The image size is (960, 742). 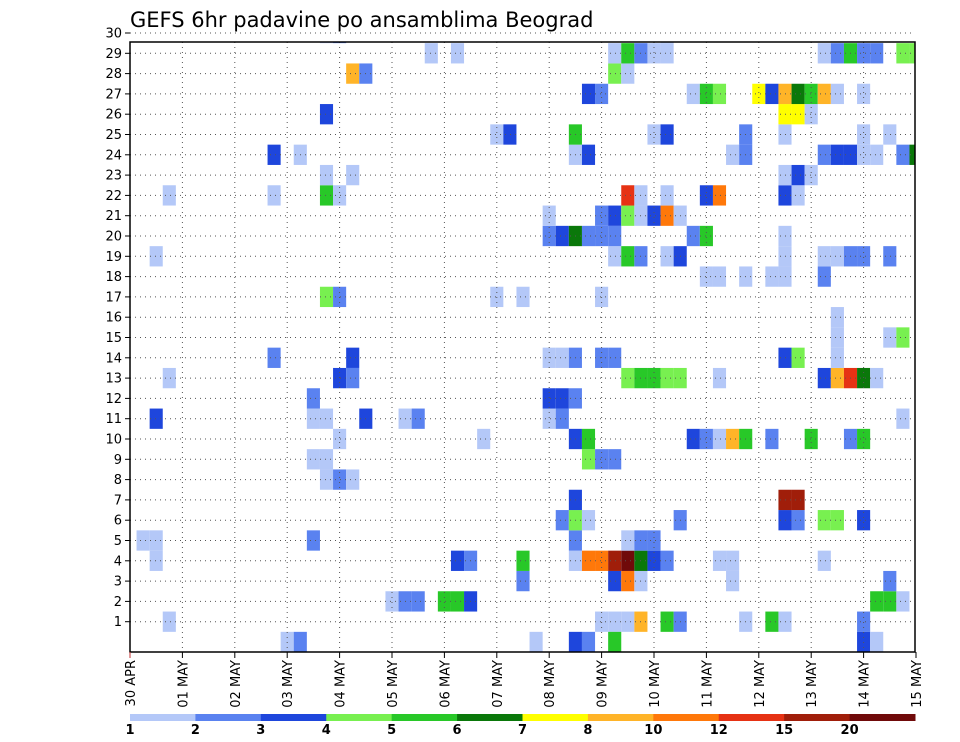 What do you see at coordinates (113, 277) in the screenshot?
I see `y-tick-label: 18` at bounding box center [113, 277].